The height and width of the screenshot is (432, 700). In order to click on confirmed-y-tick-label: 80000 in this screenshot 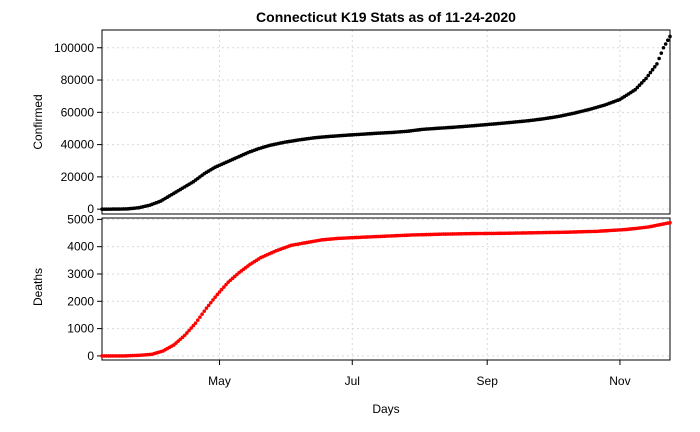, I will do `click(78, 80)`.